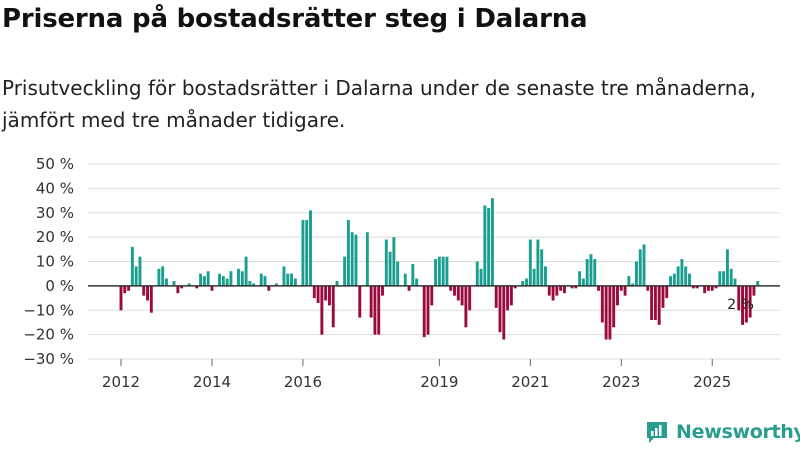  Describe the element at coordinates (55, 262) in the screenshot. I see `y-tick-label: 10 %` at that location.